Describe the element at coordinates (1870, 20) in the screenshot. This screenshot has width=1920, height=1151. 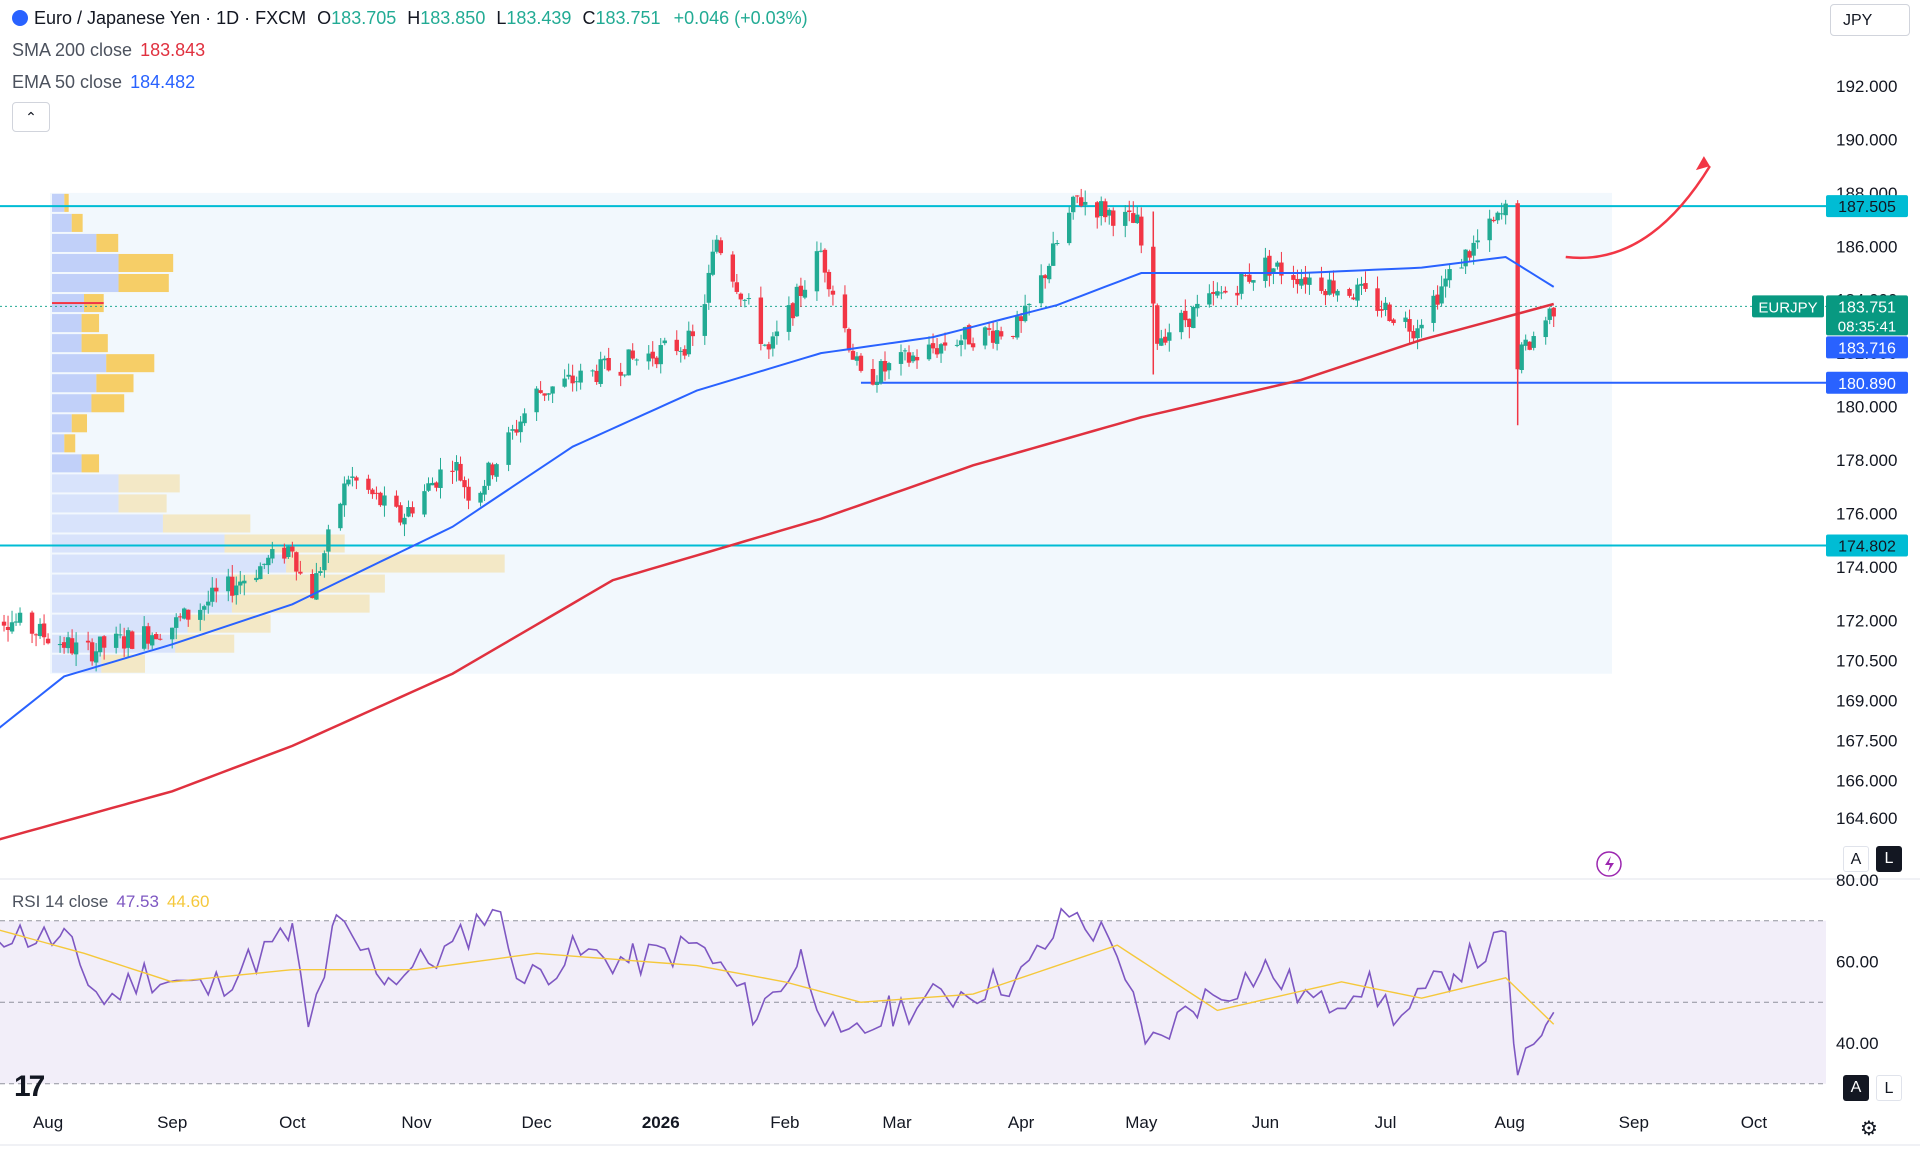
I see `currency-selector: JPY` at that location.